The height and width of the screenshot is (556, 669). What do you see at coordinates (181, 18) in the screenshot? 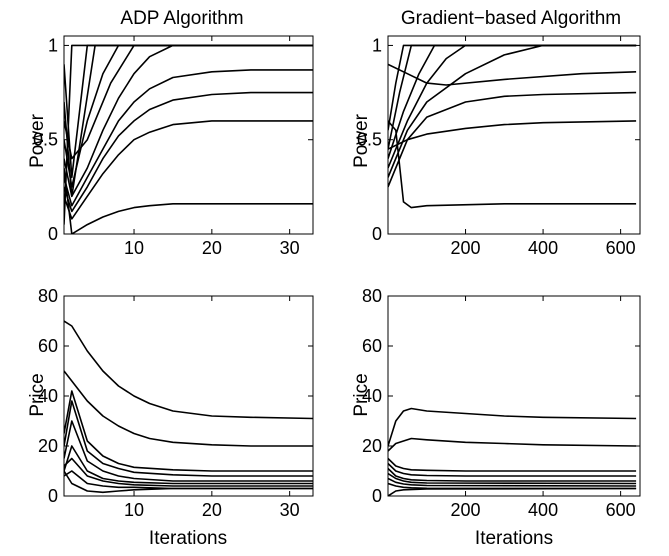
I see `panel-title: ADP Algorithm` at bounding box center [181, 18].